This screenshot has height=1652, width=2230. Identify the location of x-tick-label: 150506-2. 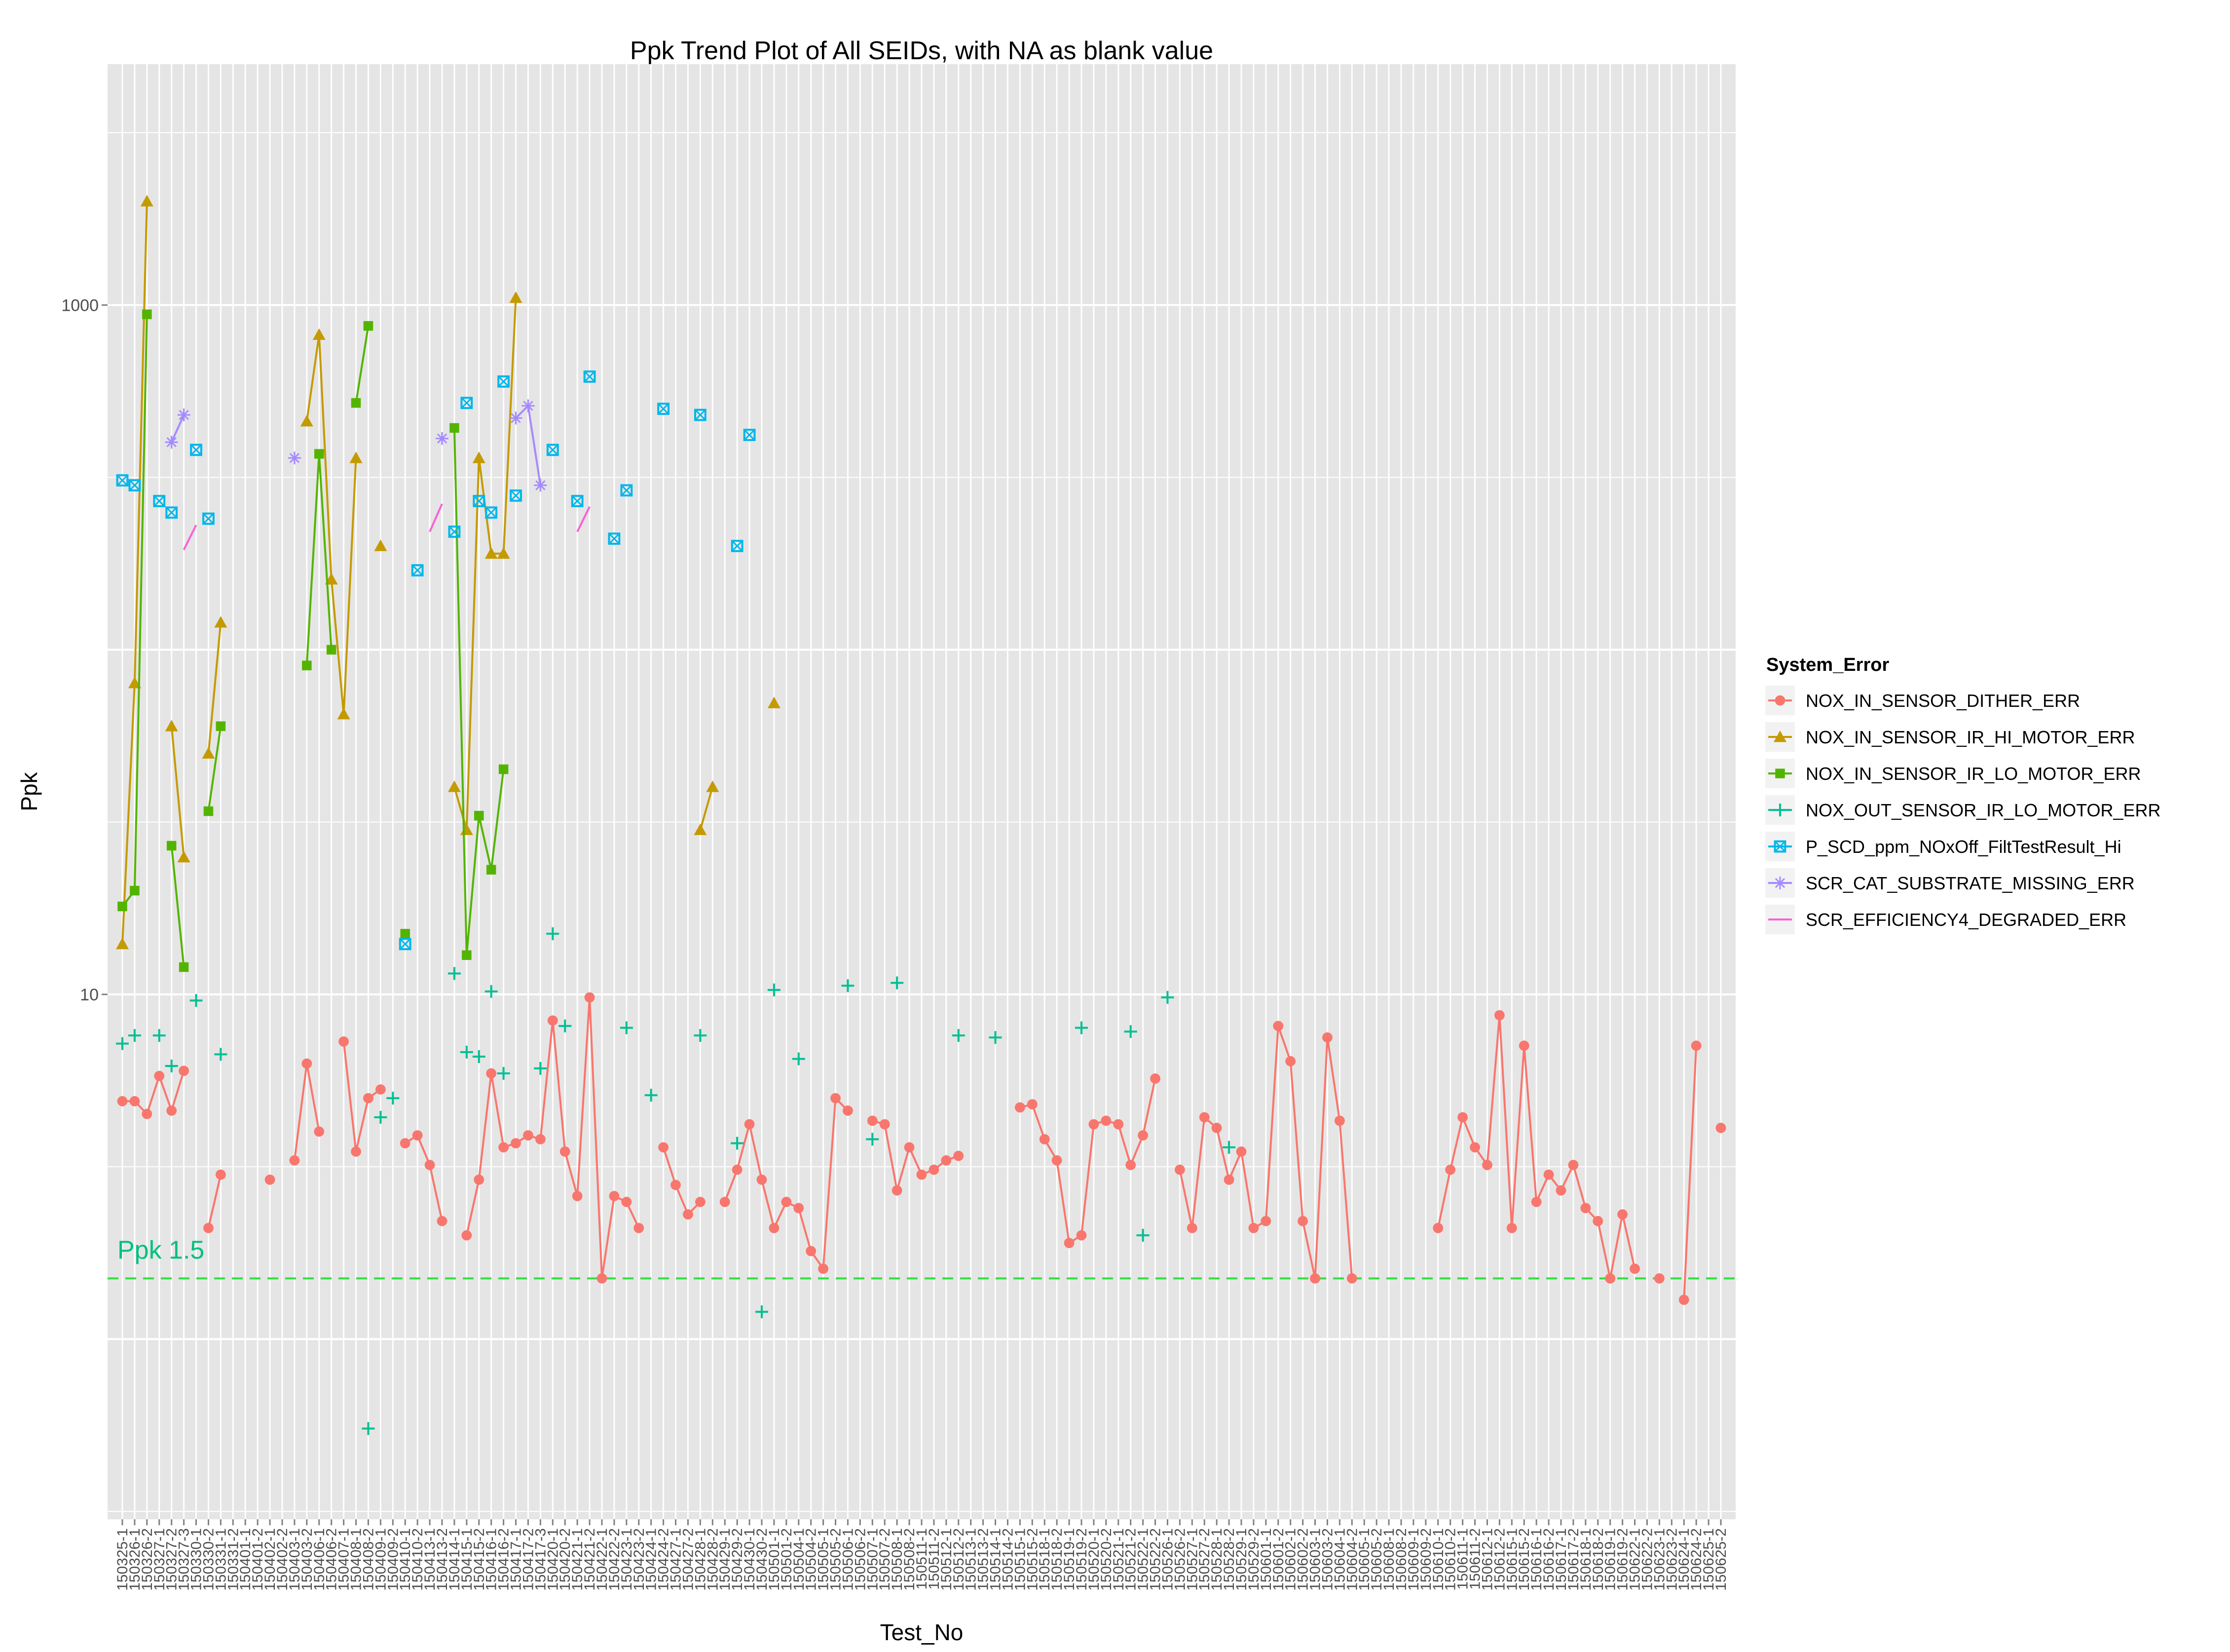
(860, 1559).